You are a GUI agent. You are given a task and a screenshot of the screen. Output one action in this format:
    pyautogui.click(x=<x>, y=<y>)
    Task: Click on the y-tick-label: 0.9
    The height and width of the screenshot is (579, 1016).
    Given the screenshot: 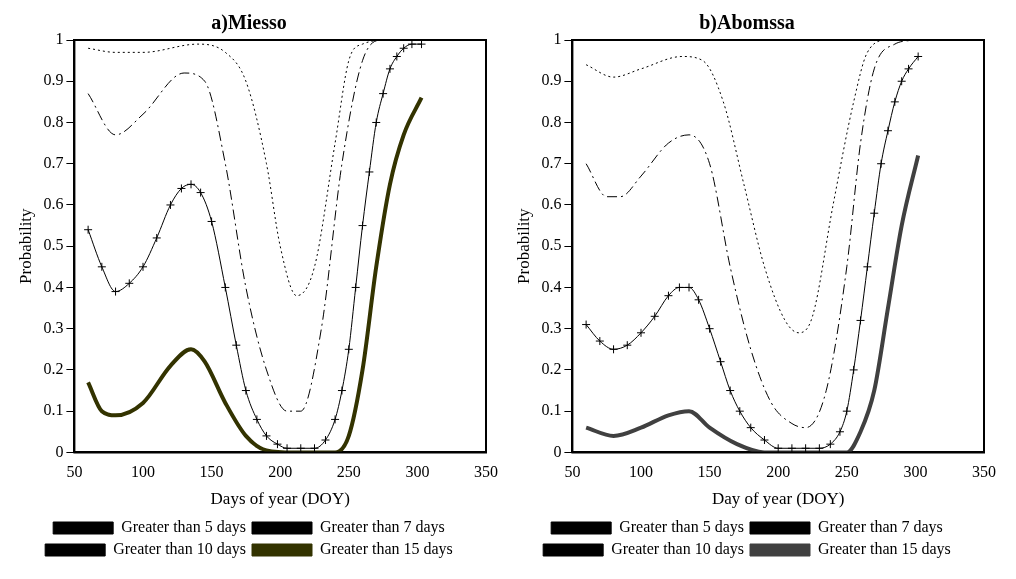 What is the action you would take?
    pyautogui.click(x=551, y=80)
    